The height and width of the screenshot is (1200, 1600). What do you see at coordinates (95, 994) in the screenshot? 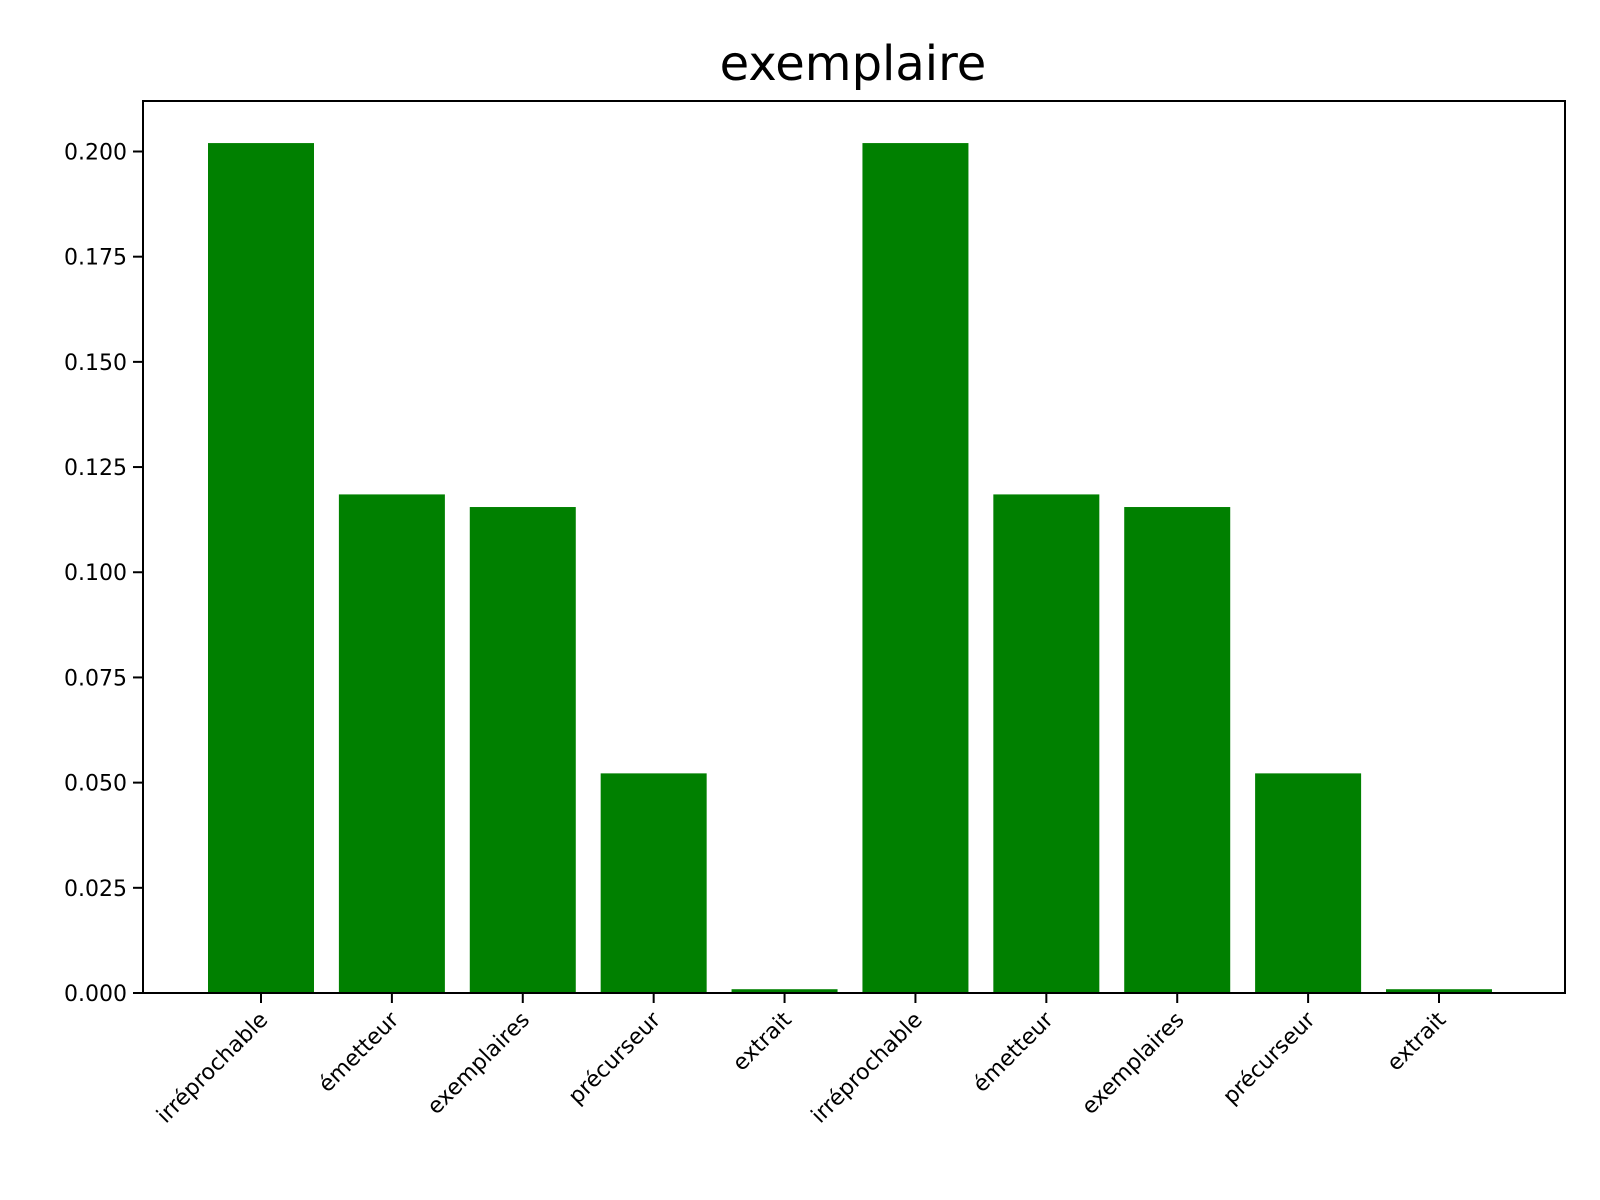
I see `y-tick-label: 0.000` at bounding box center [95, 994].